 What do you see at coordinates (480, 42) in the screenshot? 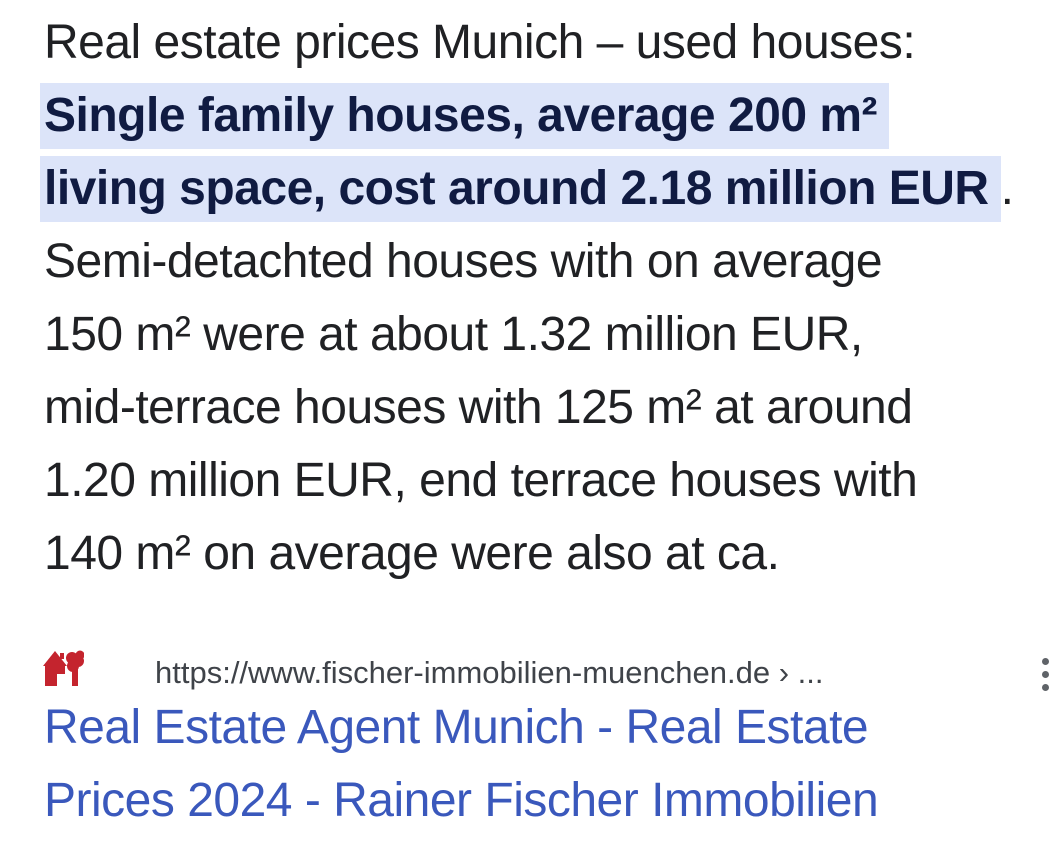
I see `snippet-line: Real estate prices Munich – used houses:` at bounding box center [480, 42].